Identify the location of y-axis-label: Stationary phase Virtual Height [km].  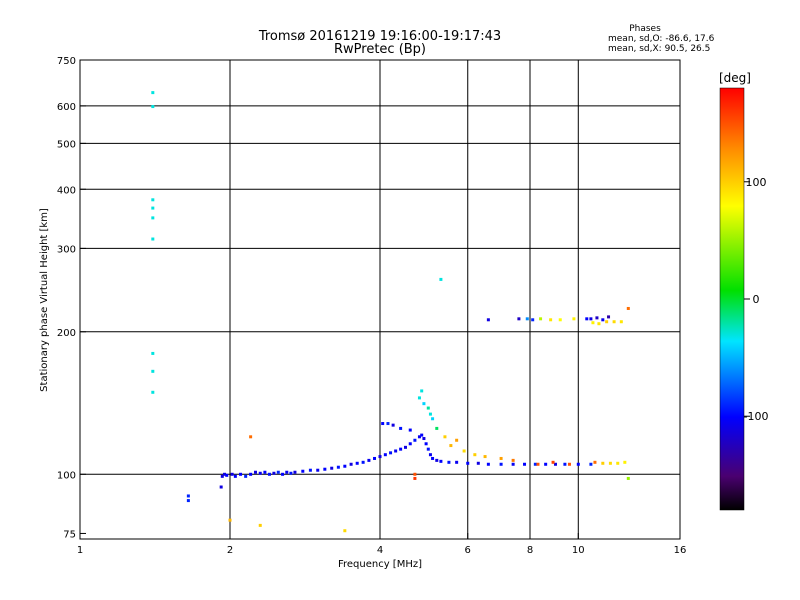
(44, 300).